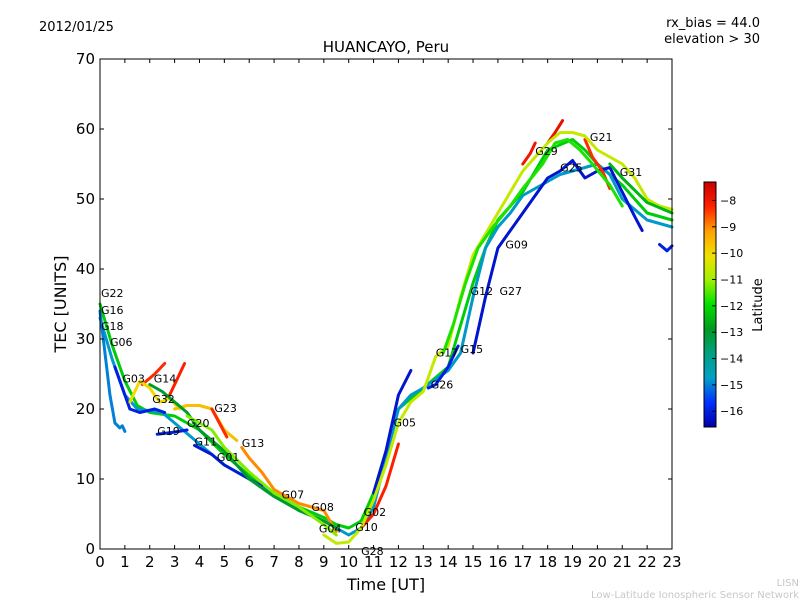 This screenshot has width=800, height=600. I want to click on colorbar, so click(710, 304).